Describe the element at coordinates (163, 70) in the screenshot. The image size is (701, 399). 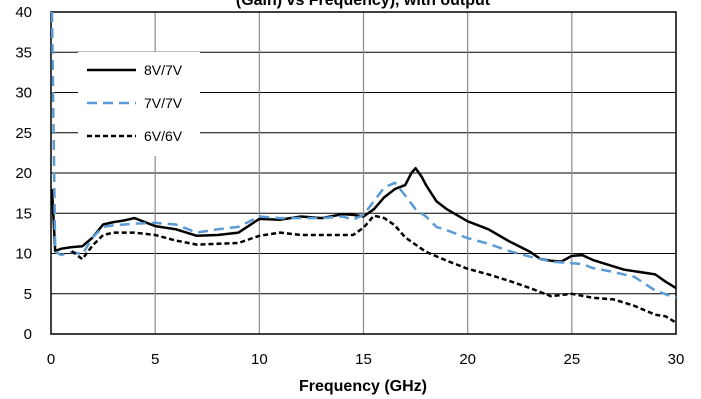
I see `legend-label: 8V/7V` at that location.